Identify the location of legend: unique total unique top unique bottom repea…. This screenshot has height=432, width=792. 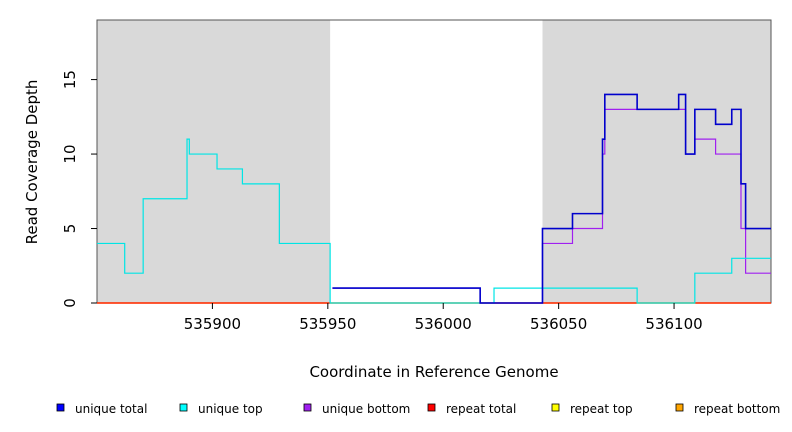
(418, 409).